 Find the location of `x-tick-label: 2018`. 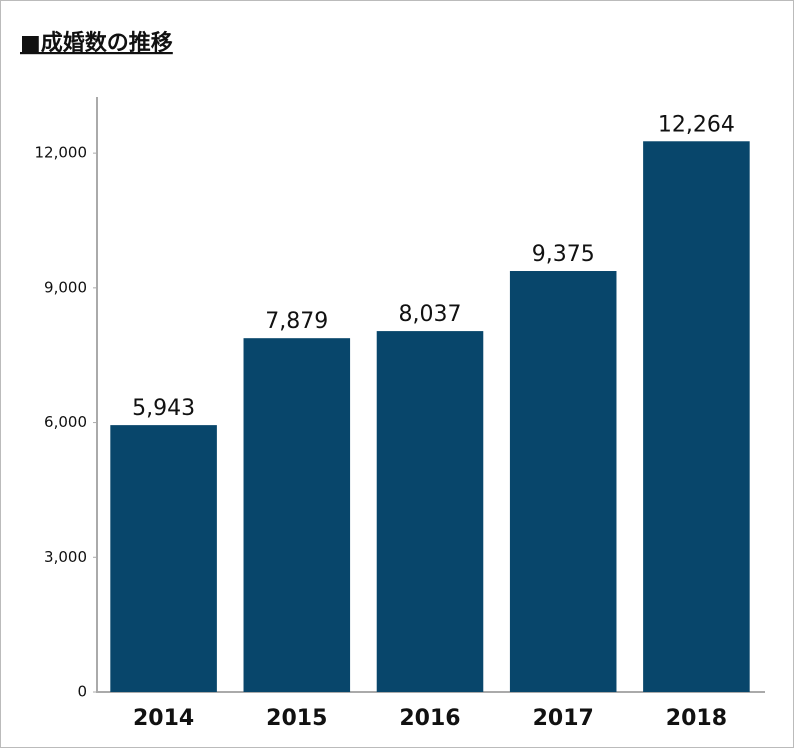

x-tick-label: 2018 is located at coordinates (696, 718).